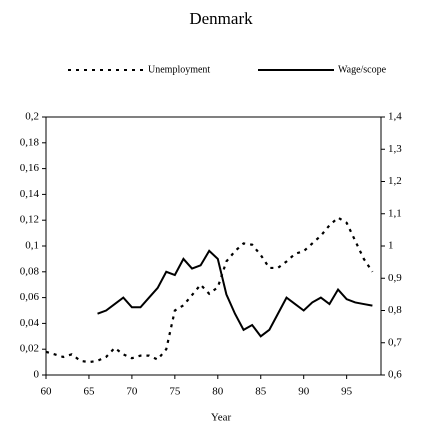 The height and width of the screenshot is (428, 442). What do you see at coordinates (395, 181) in the screenshot?
I see `y2-tick-label: 1,2` at bounding box center [395, 181].